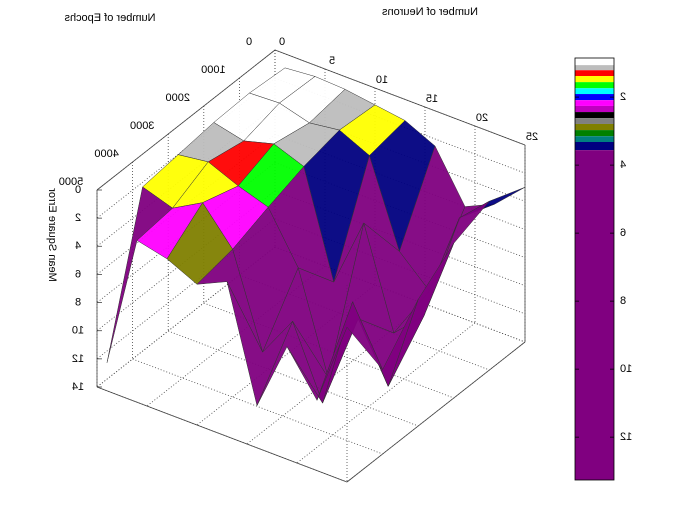 This screenshot has height=518, width=691. I want to click on colorbar-frame, so click(594, 269).